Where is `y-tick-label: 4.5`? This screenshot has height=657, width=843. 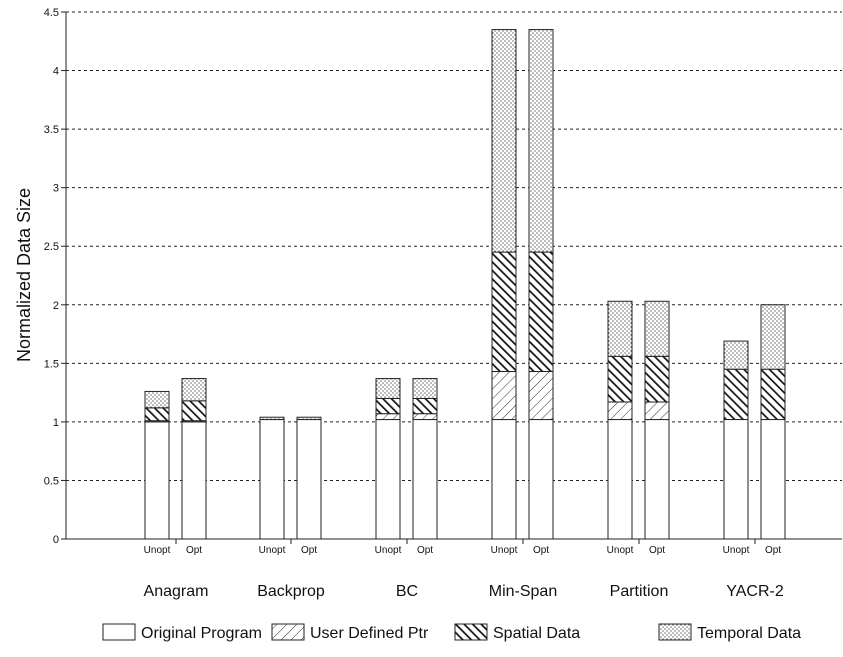
y-tick-label: 4.5 is located at coordinates (51, 13).